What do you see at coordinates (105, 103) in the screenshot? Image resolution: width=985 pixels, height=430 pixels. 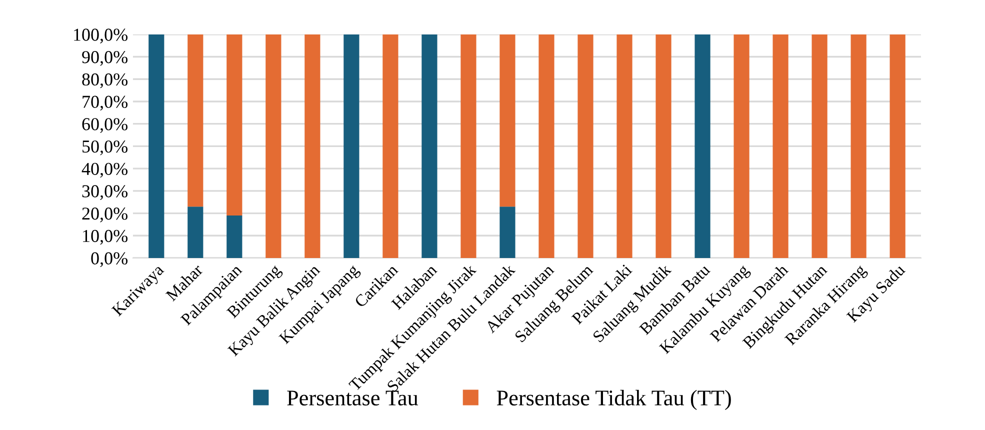 I see `y-tick-label: 70,0%` at bounding box center [105, 103].